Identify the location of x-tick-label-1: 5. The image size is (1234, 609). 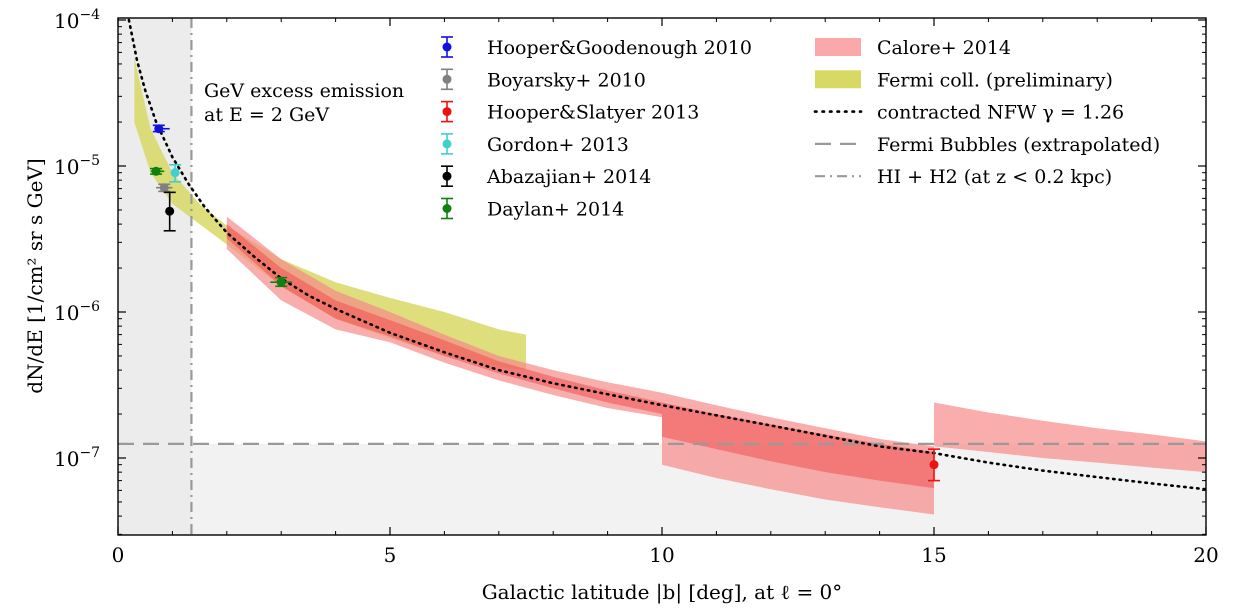
(390, 555).